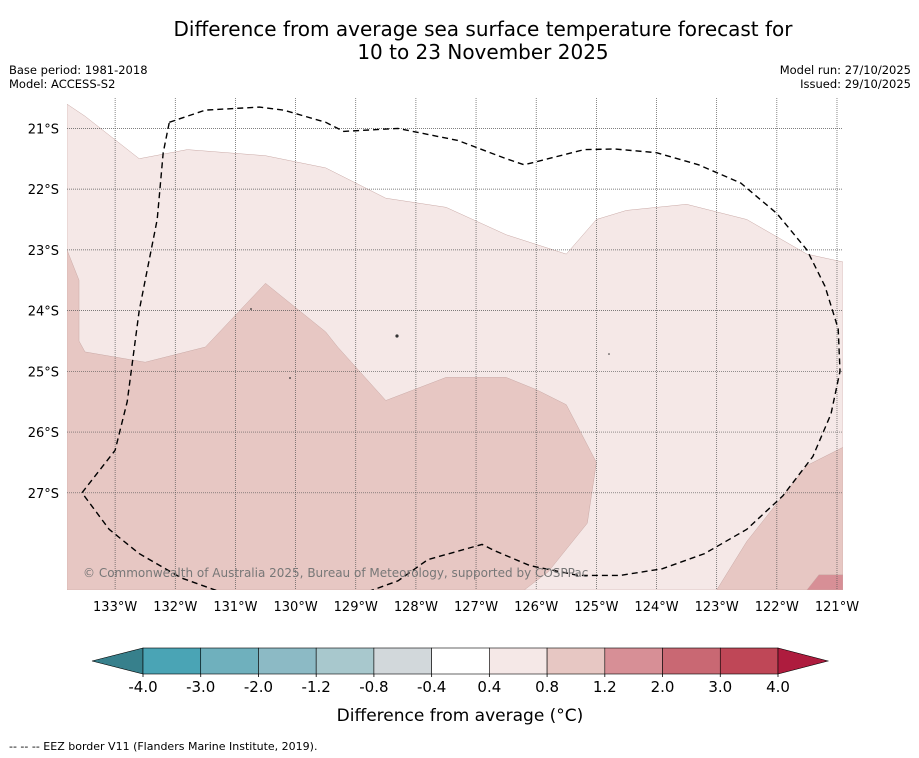 This screenshot has height=758, width=919. Describe the element at coordinates (431, 687) in the screenshot. I see `colorbar-tick-label: -0.4` at that location.